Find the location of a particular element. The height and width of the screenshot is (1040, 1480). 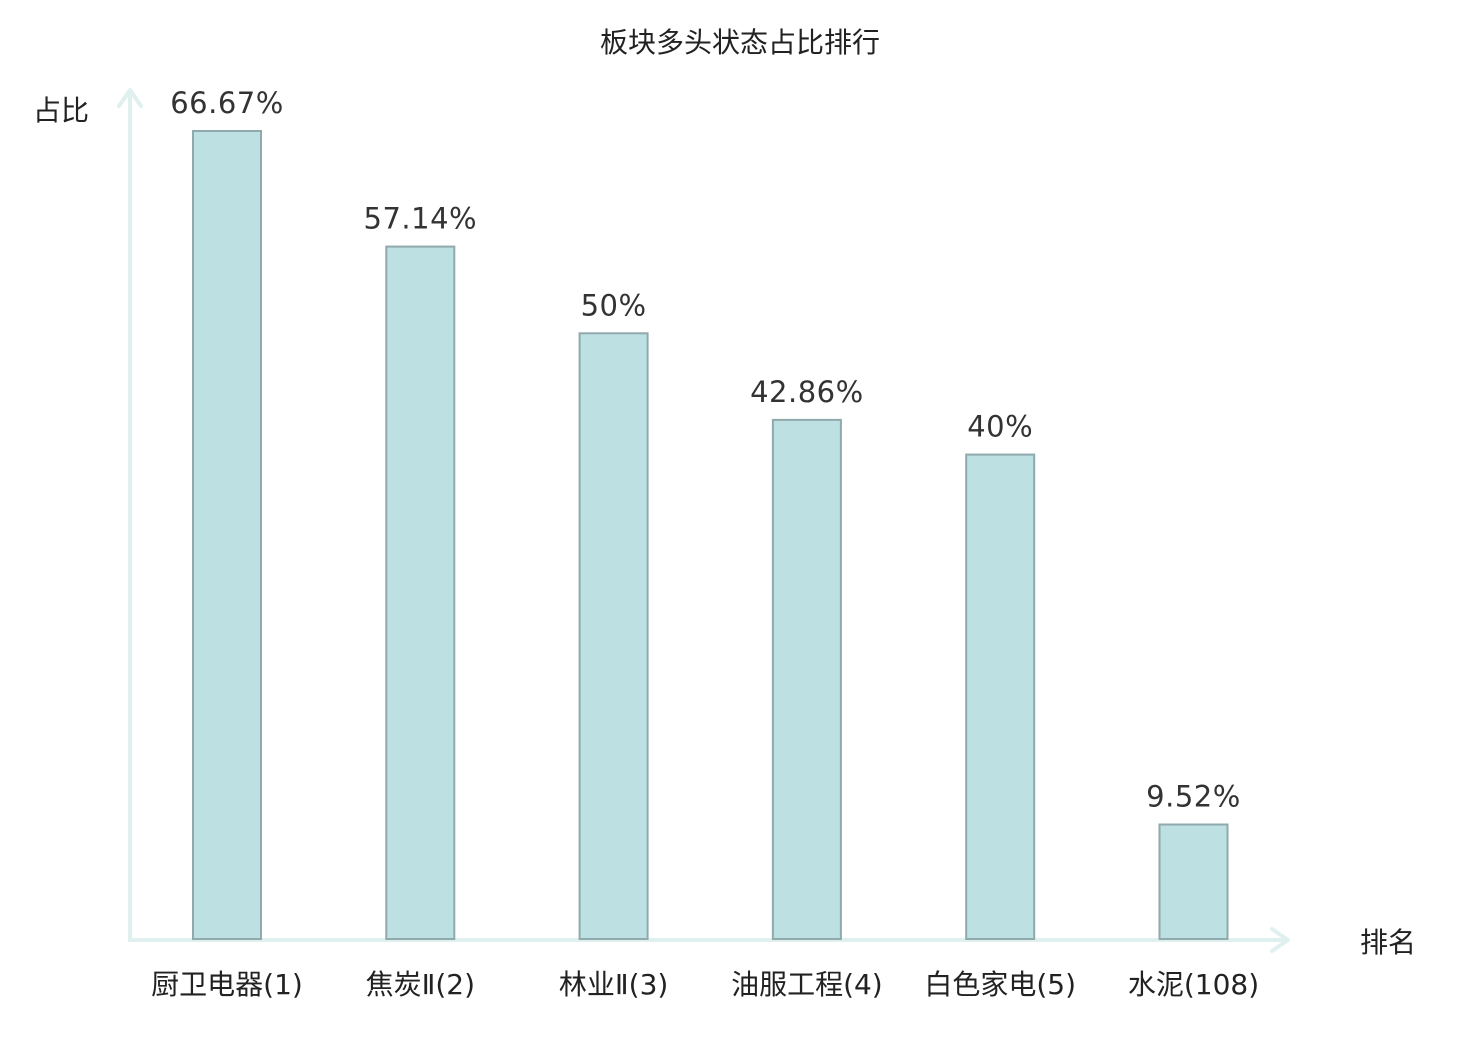

y-axis-label: 占比 is located at coordinates (61, 110).